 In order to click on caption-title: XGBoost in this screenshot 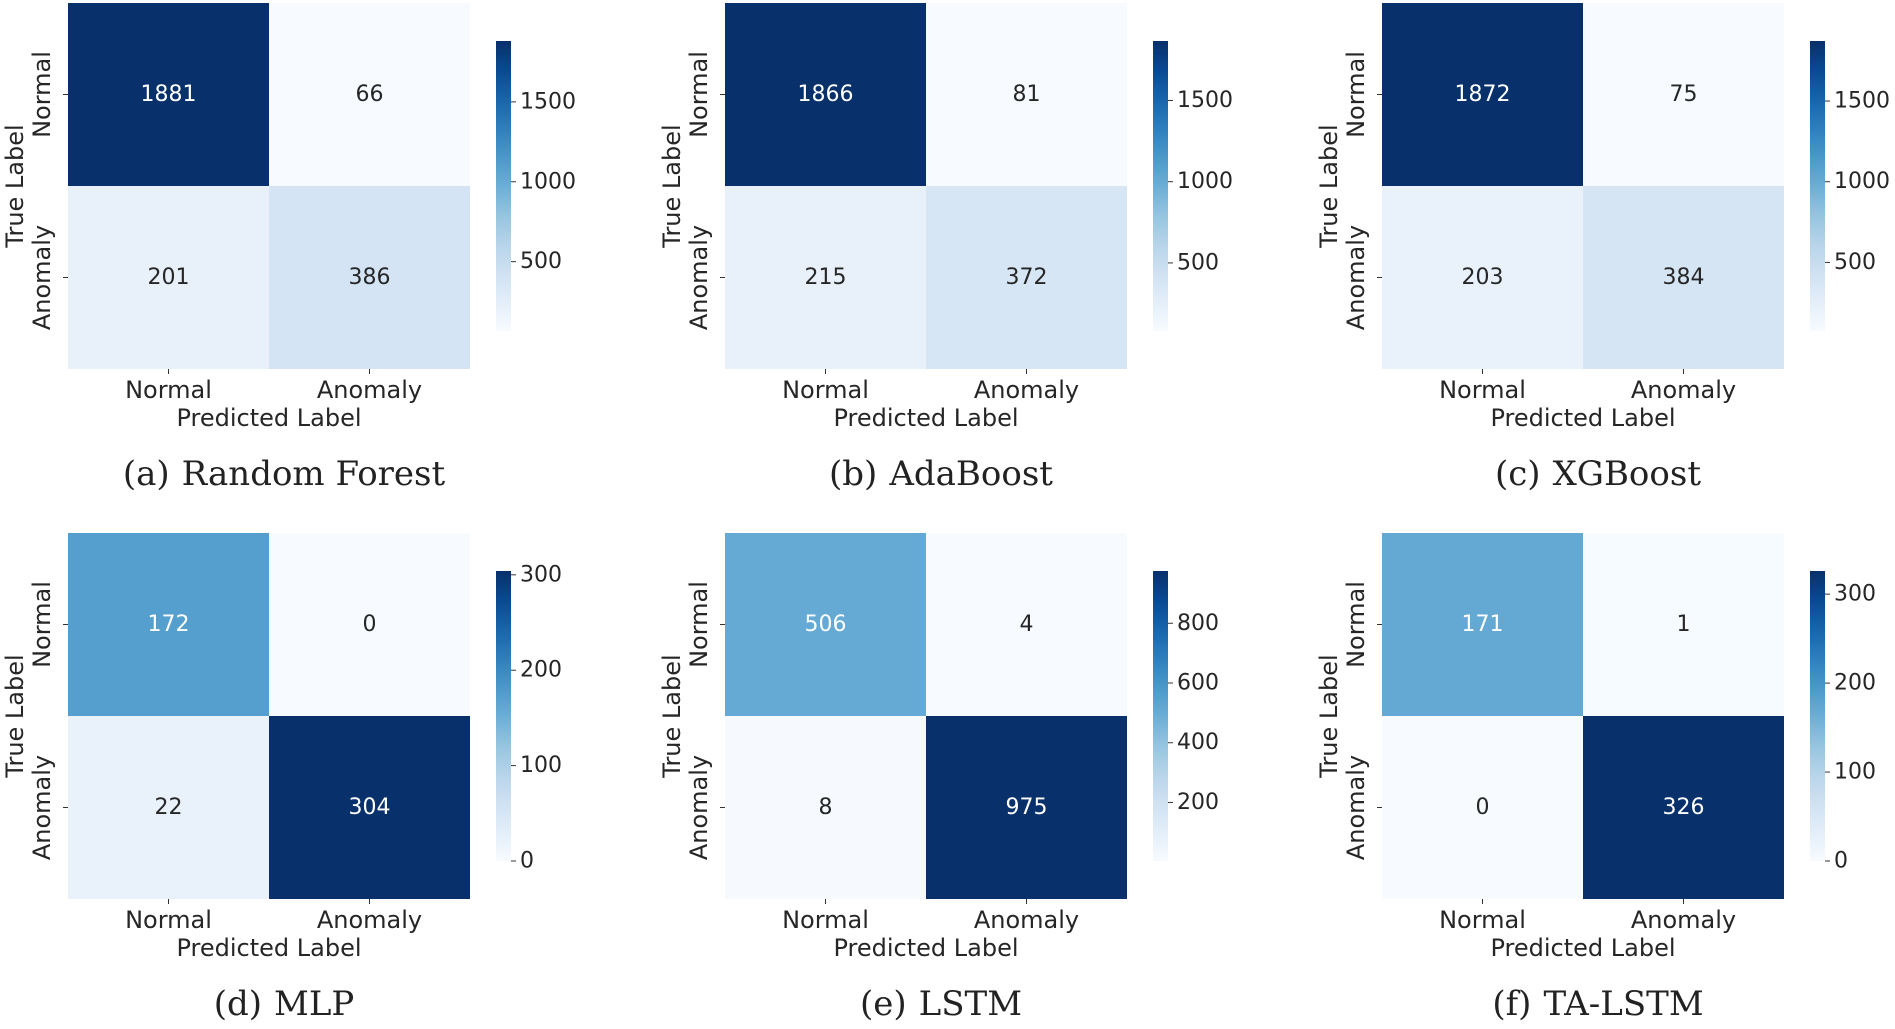, I will do `click(1627, 474)`.